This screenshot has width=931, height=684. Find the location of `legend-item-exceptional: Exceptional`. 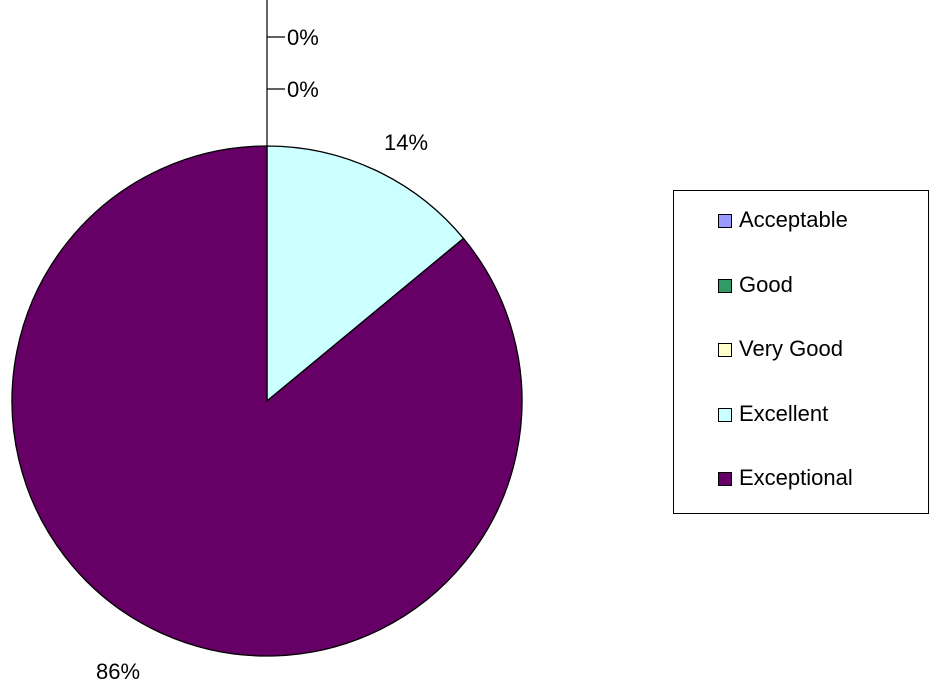

legend-item-exceptional: Exceptional is located at coordinates (823, 497).